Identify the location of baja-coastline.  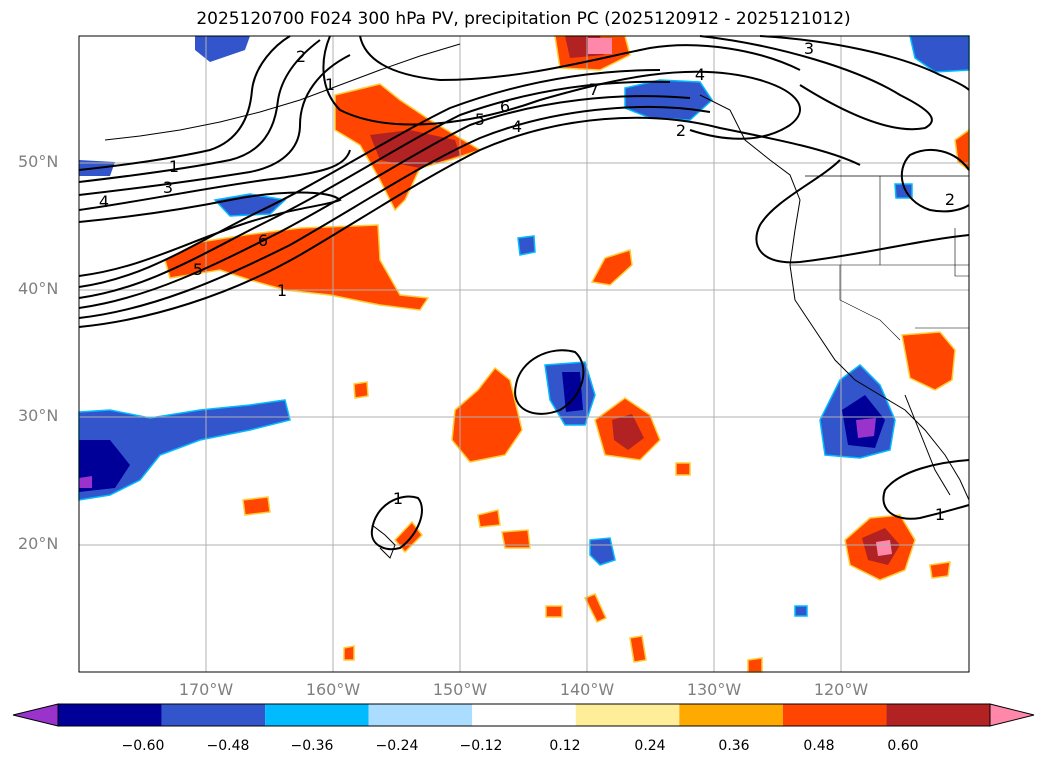
(927, 445).